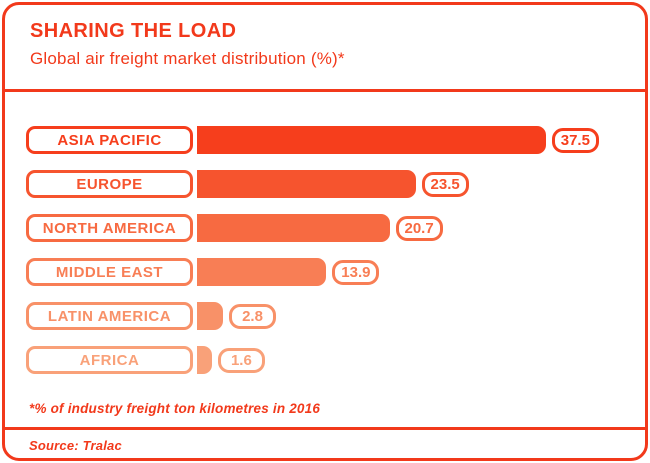 The width and height of the screenshot is (650, 463). Describe the element at coordinates (335, 360) in the screenshot. I see `chart-row: AFRICA 1.6` at that location.